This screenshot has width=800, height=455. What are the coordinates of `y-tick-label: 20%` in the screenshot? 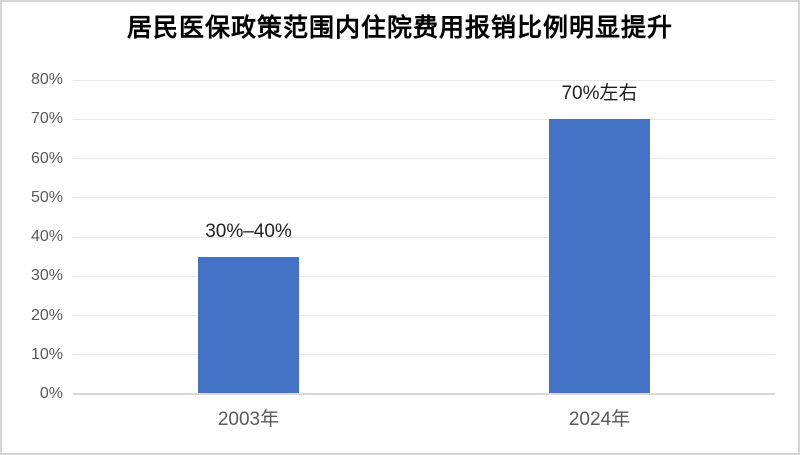 It's located at (46, 315).